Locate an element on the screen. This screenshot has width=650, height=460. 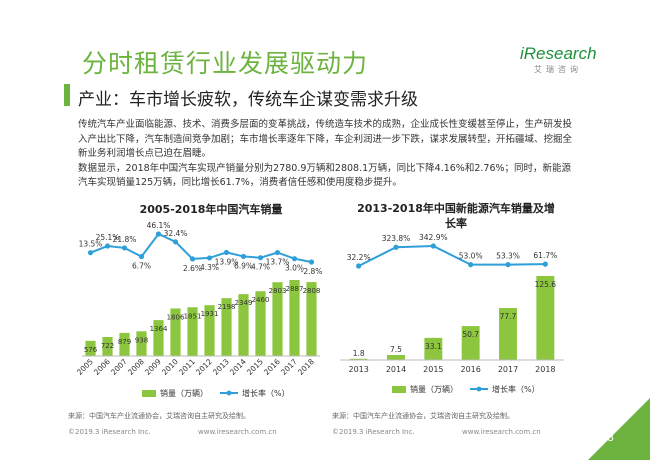
growth-rate-label: 323.8% is located at coordinates (396, 238).